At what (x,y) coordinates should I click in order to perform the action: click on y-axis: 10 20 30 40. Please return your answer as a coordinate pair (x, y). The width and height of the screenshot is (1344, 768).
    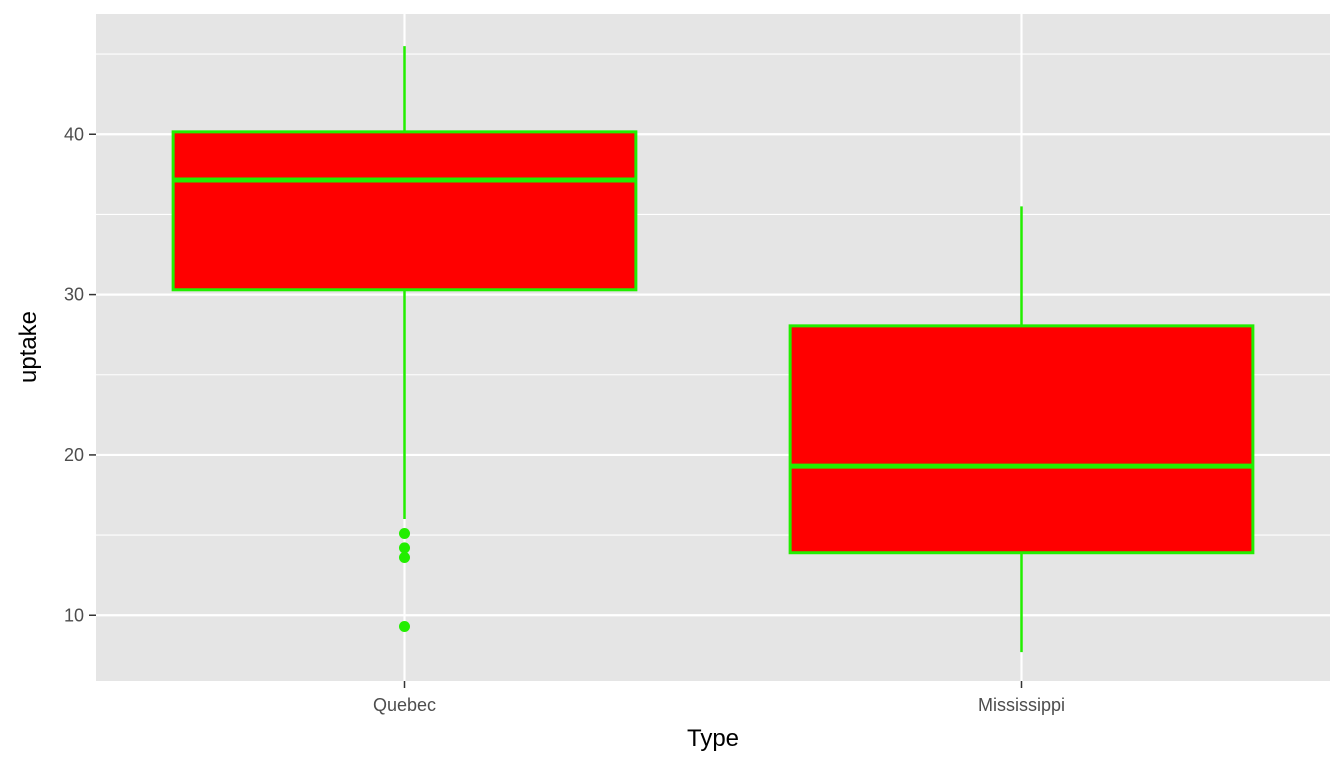
    Looking at the image, I should click on (80, 374).